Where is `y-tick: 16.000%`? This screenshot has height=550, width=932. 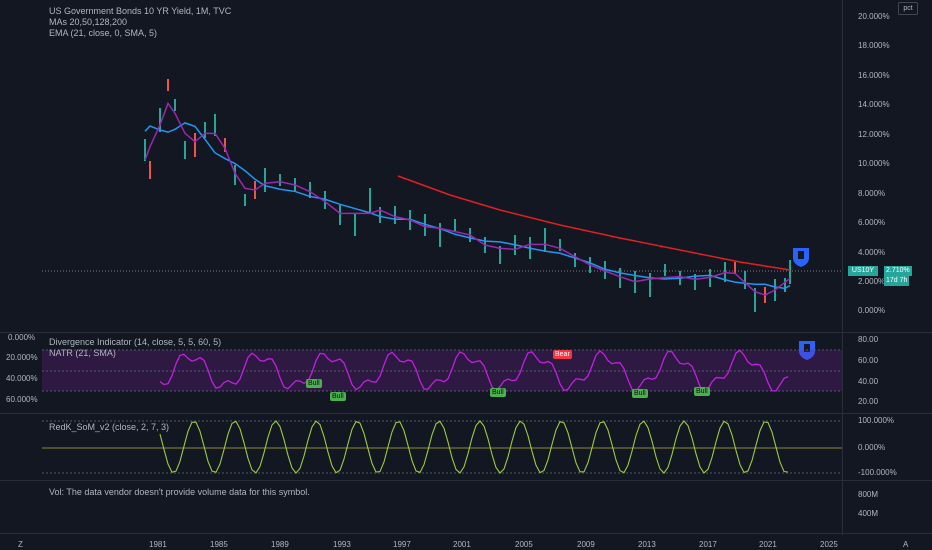 y-tick: 16.000% is located at coordinates (874, 75).